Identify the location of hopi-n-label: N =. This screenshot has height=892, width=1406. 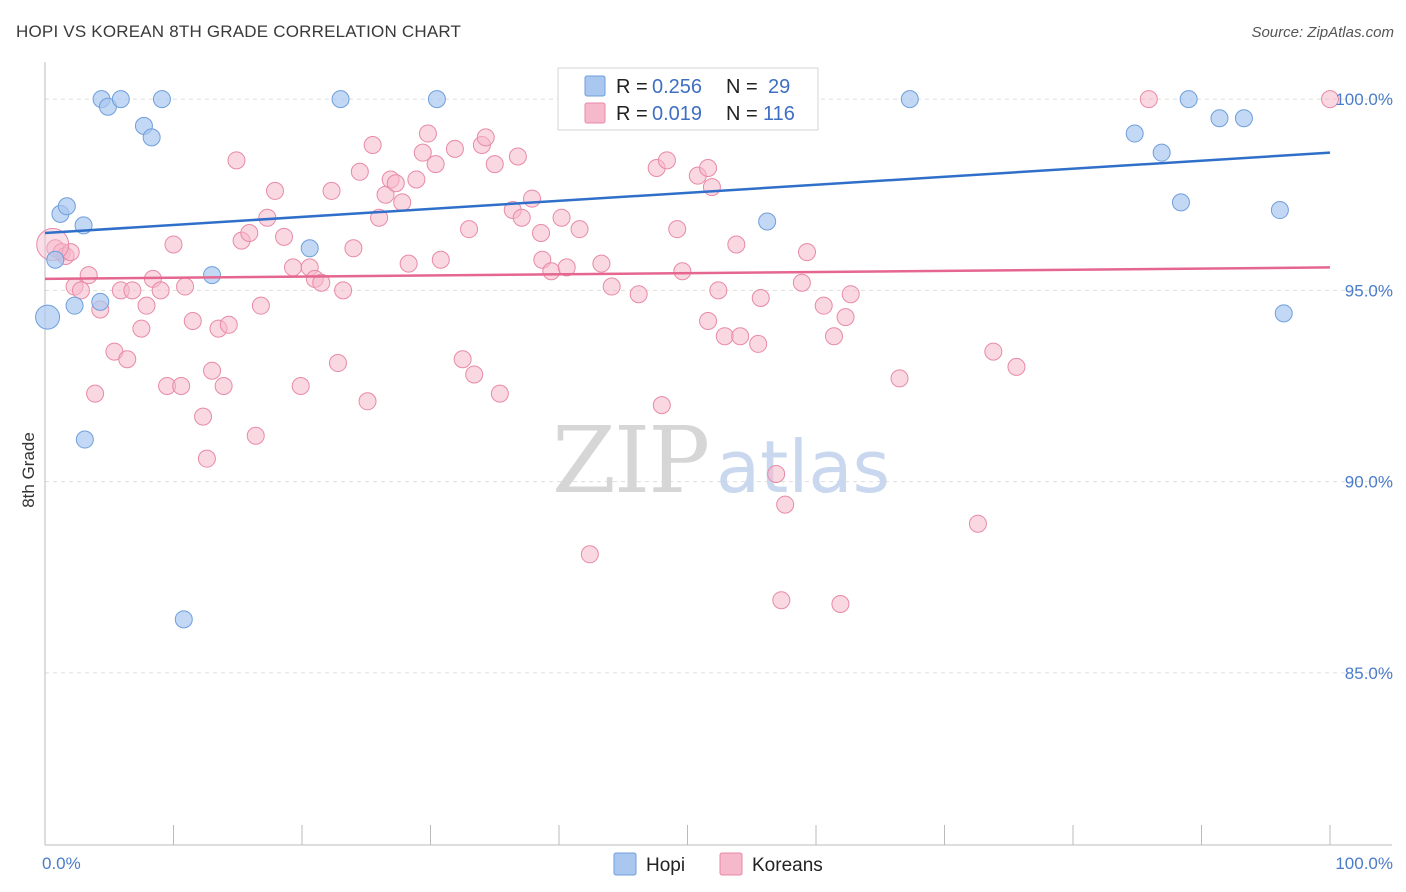
(742, 87).